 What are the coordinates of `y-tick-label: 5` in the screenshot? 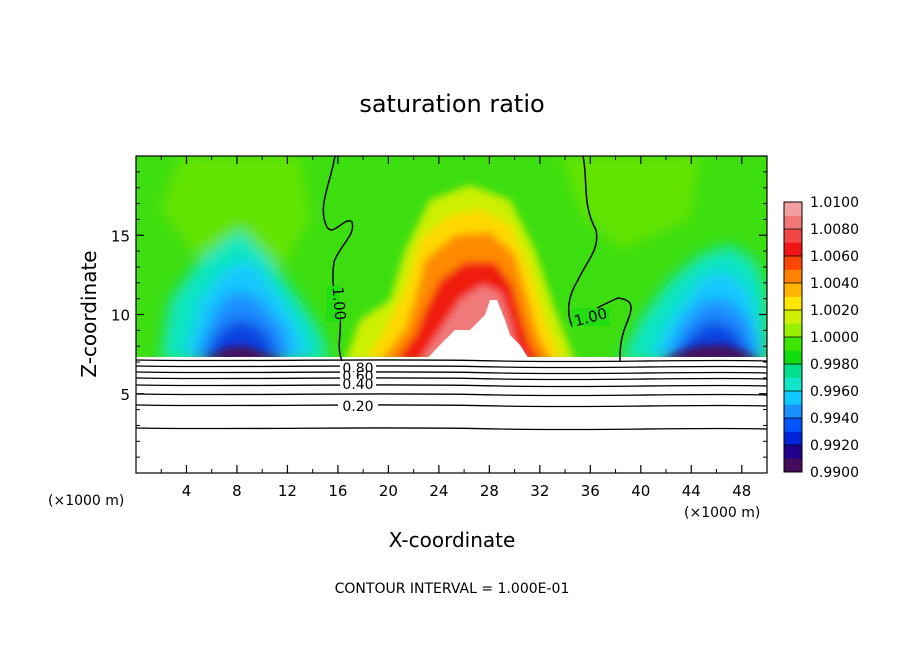 It's located at (125, 395).